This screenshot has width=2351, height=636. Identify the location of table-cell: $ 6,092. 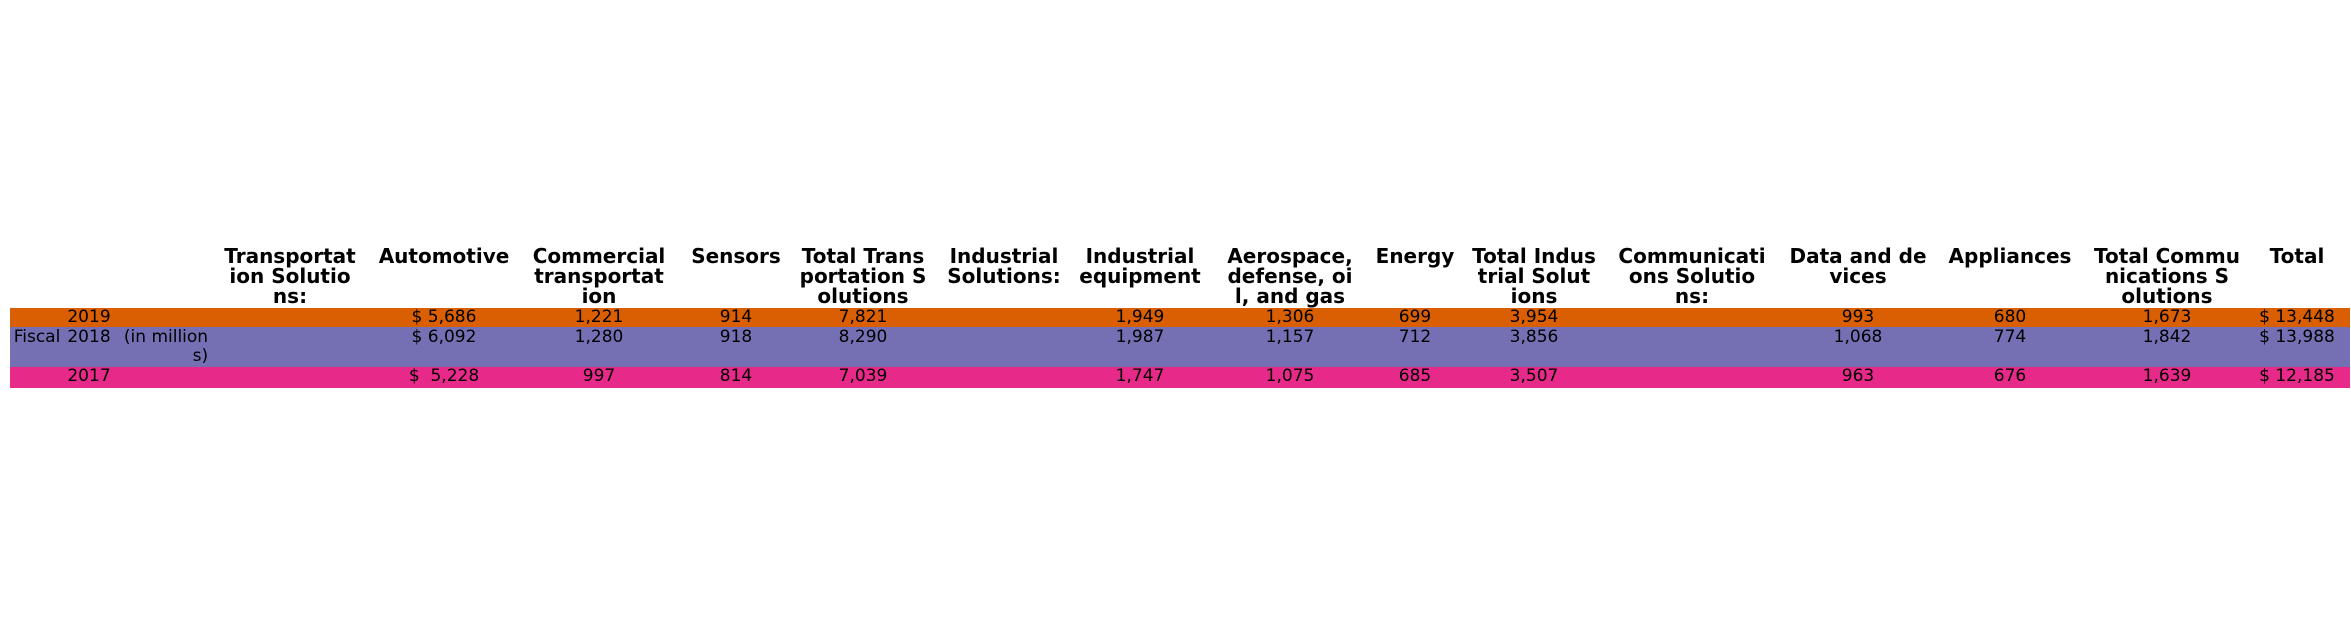
(444, 337).